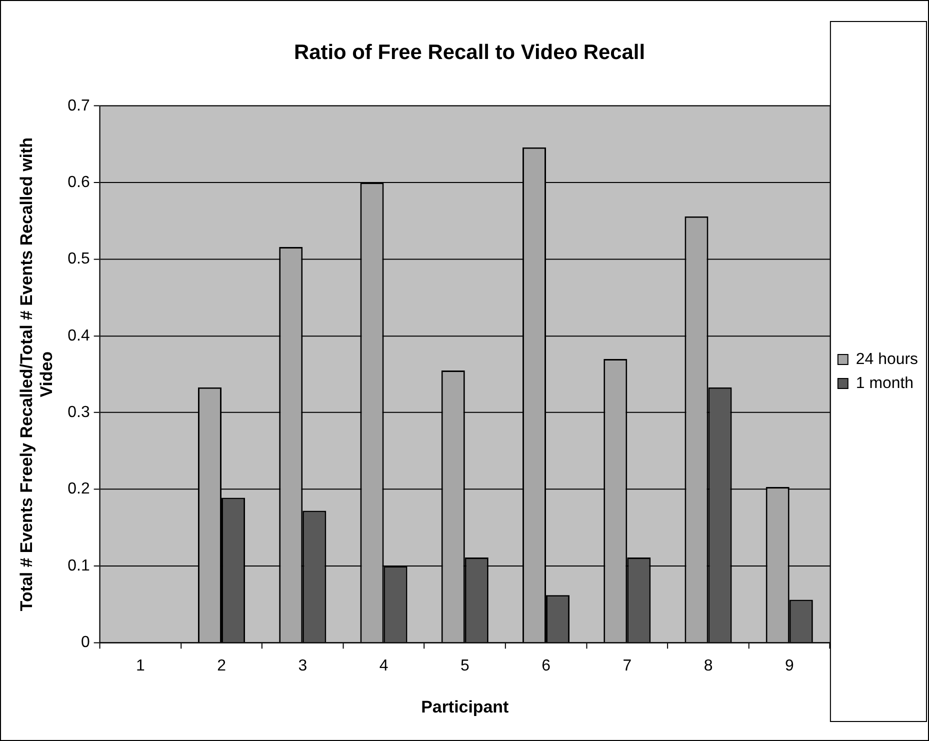 Image resolution: width=929 pixels, height=741 pixels. I want to click on x-tick-label: 2, so click(221, 666).